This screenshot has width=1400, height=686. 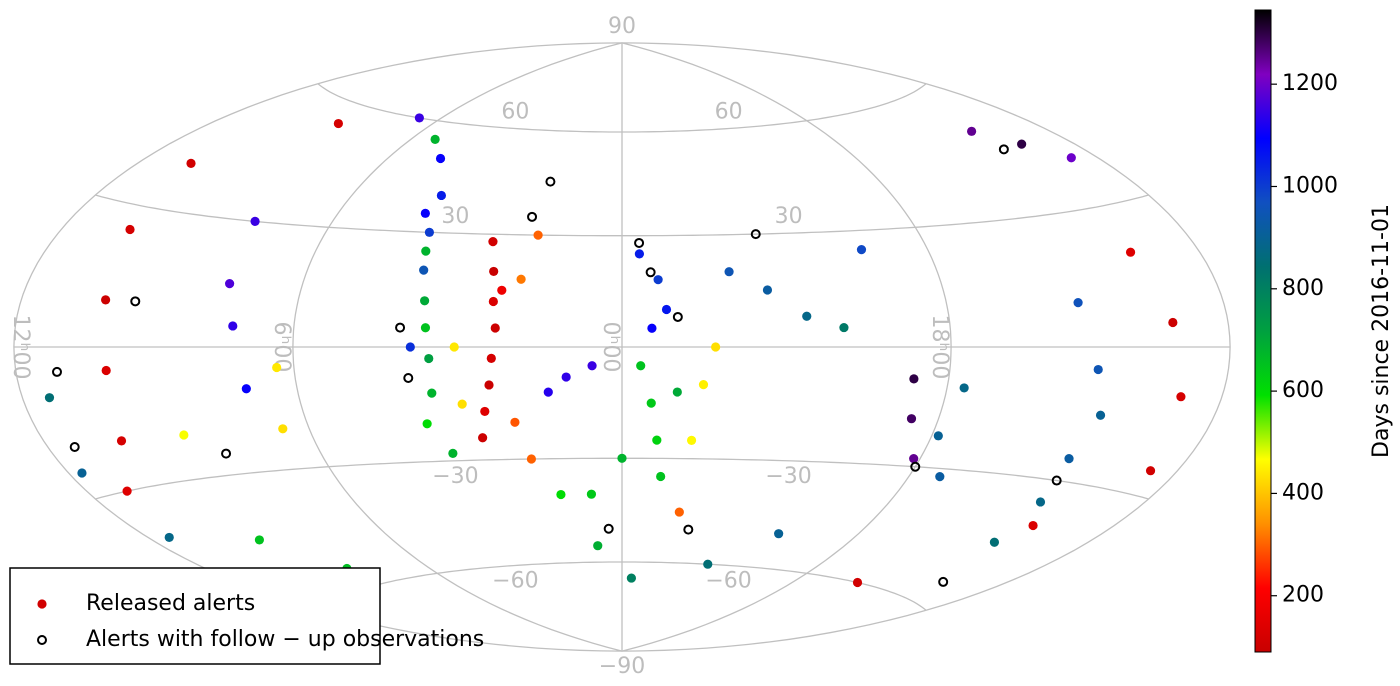 What do you see at coordinates (1303, 288) in the screenshot?
I see `colorbar-tick-label: 800` at bounding box center [1303, 288].